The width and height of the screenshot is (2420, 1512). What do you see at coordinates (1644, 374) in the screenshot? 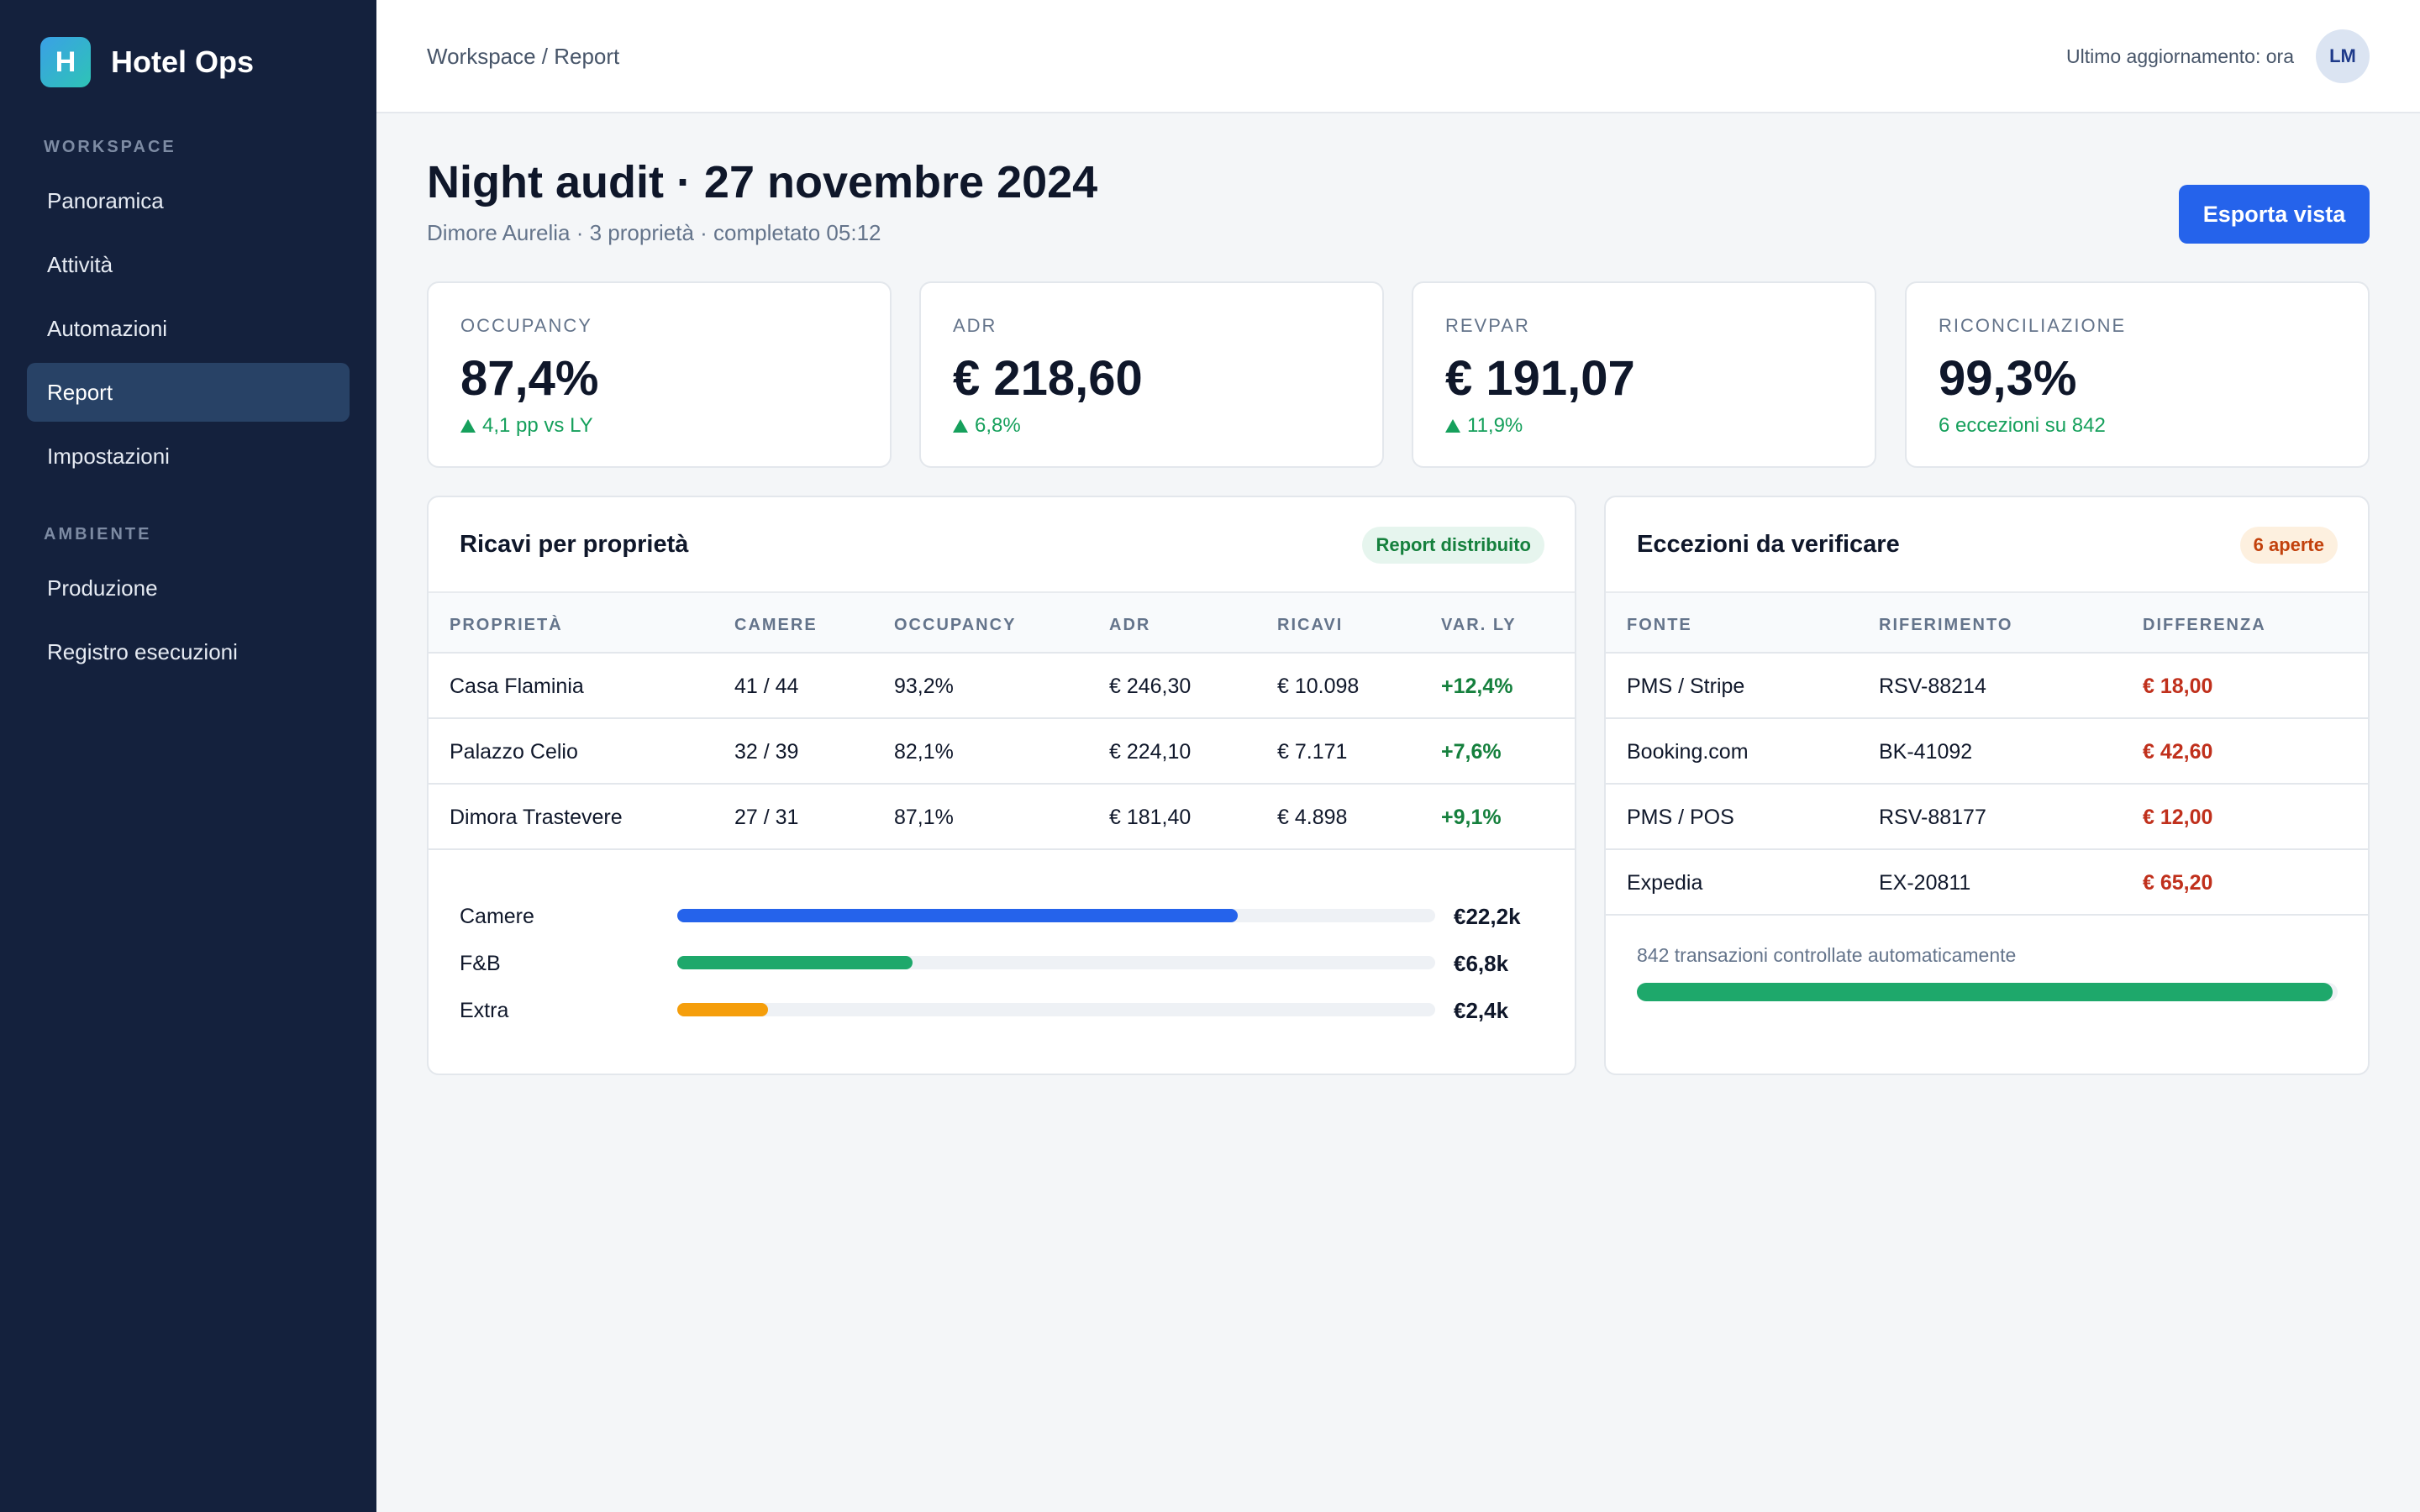
I see `kpi-card-revpar: REVPAR € 191,07 11,9%` at bounding box center [1644, 374].